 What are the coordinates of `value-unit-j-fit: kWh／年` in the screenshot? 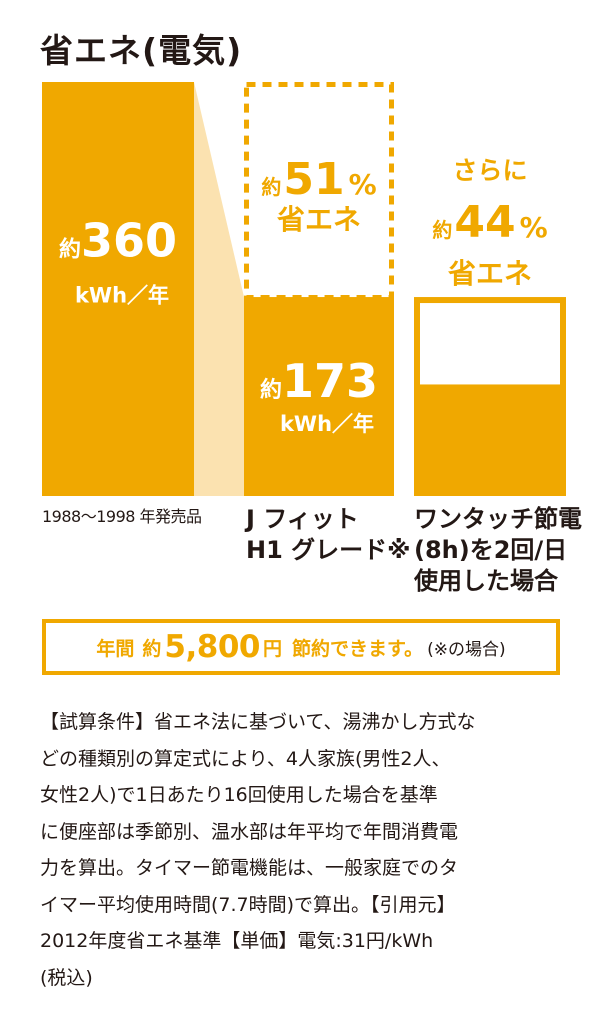 It's located at (327, 424).